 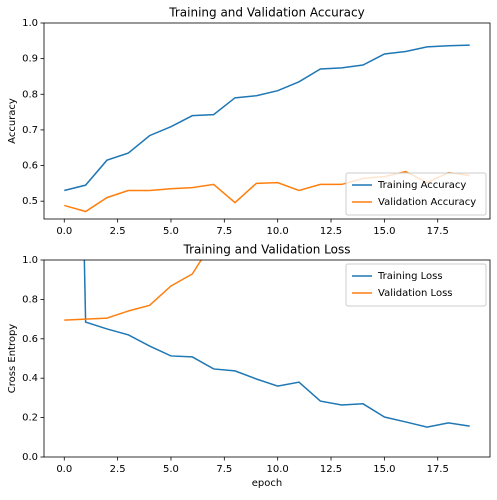 I want to click on y-tick-label: 0.0, so click(x=30, y=457).